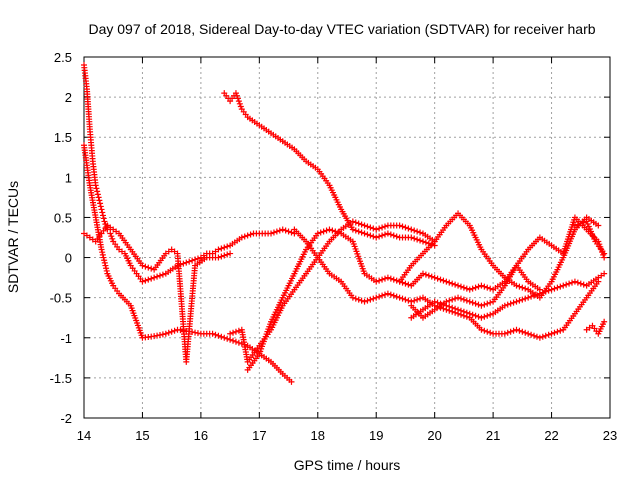 This screenshot has width=640, height=480. I want to click on y-tick-label: 2.5, so click(63, 57).